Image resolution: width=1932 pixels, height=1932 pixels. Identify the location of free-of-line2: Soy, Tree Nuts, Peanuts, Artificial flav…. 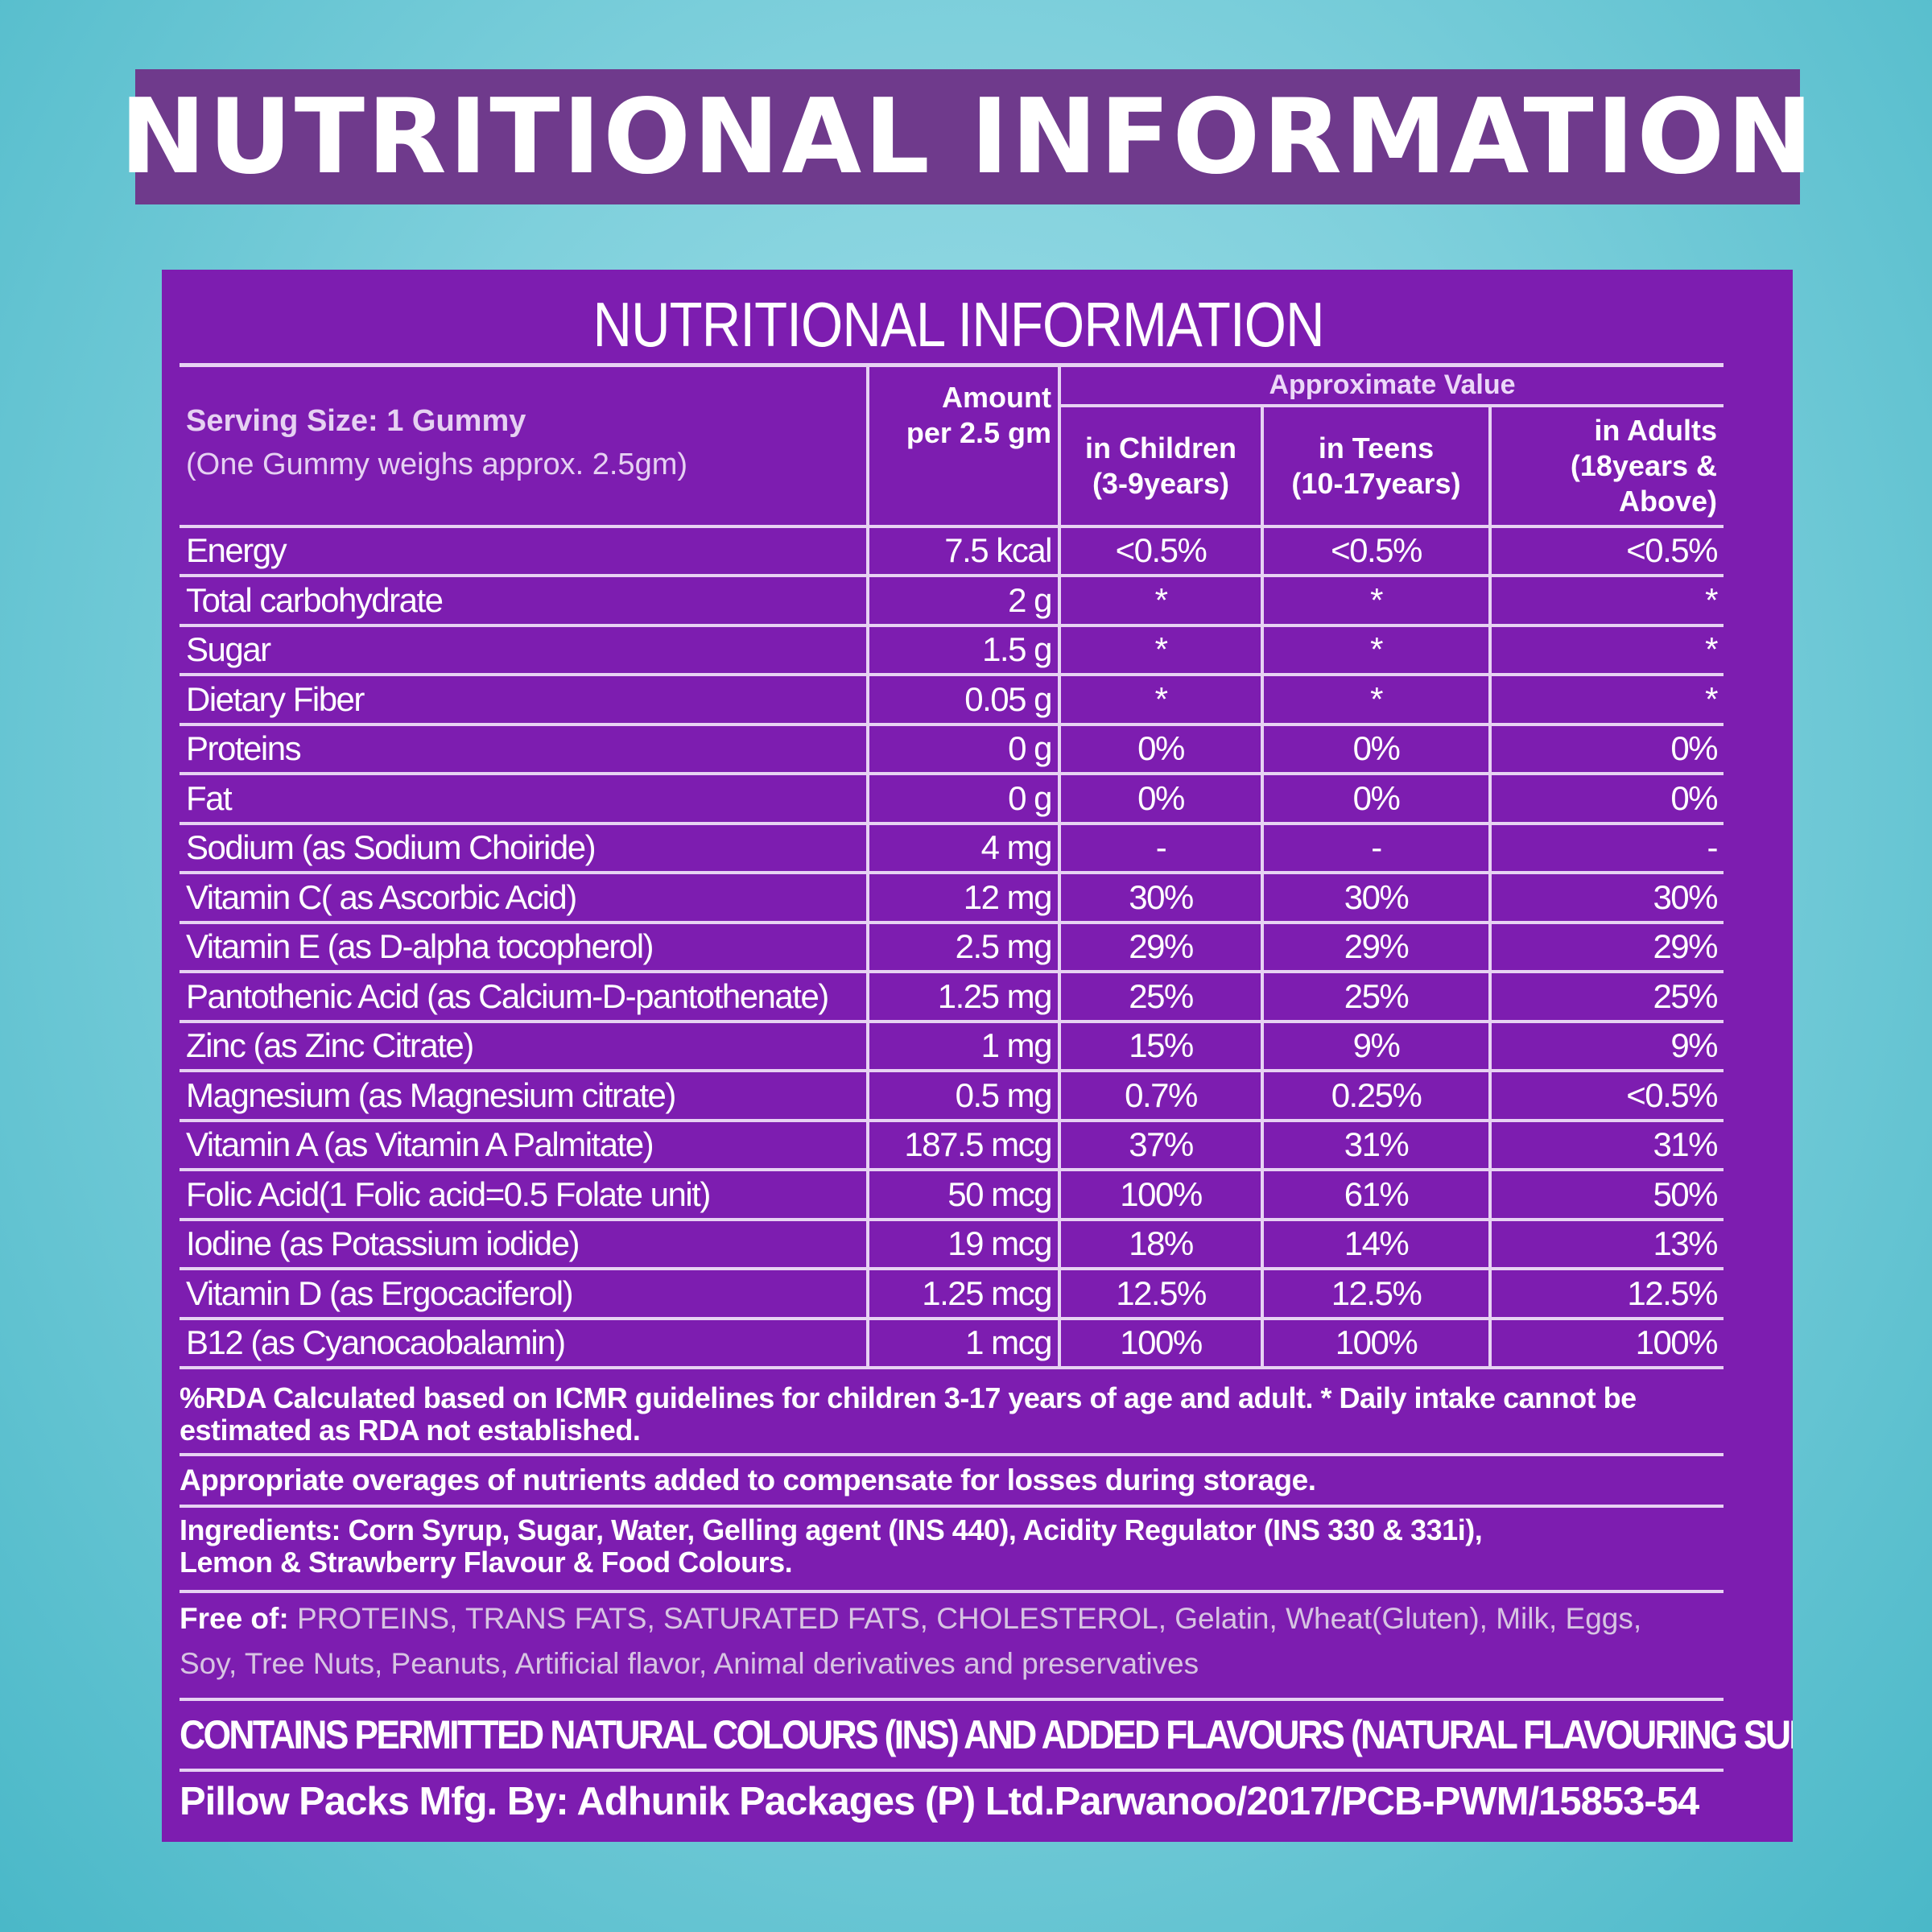
(689, 1663).